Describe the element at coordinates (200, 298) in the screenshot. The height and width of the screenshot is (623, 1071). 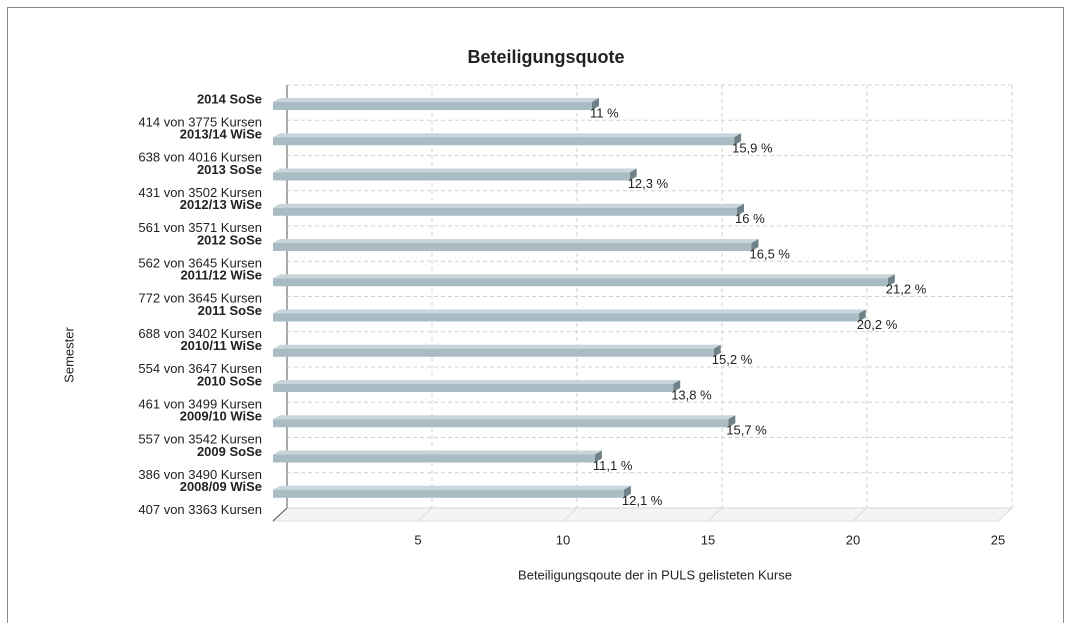
I see `category-detail: 772 von 3645 Kursen` at that location.